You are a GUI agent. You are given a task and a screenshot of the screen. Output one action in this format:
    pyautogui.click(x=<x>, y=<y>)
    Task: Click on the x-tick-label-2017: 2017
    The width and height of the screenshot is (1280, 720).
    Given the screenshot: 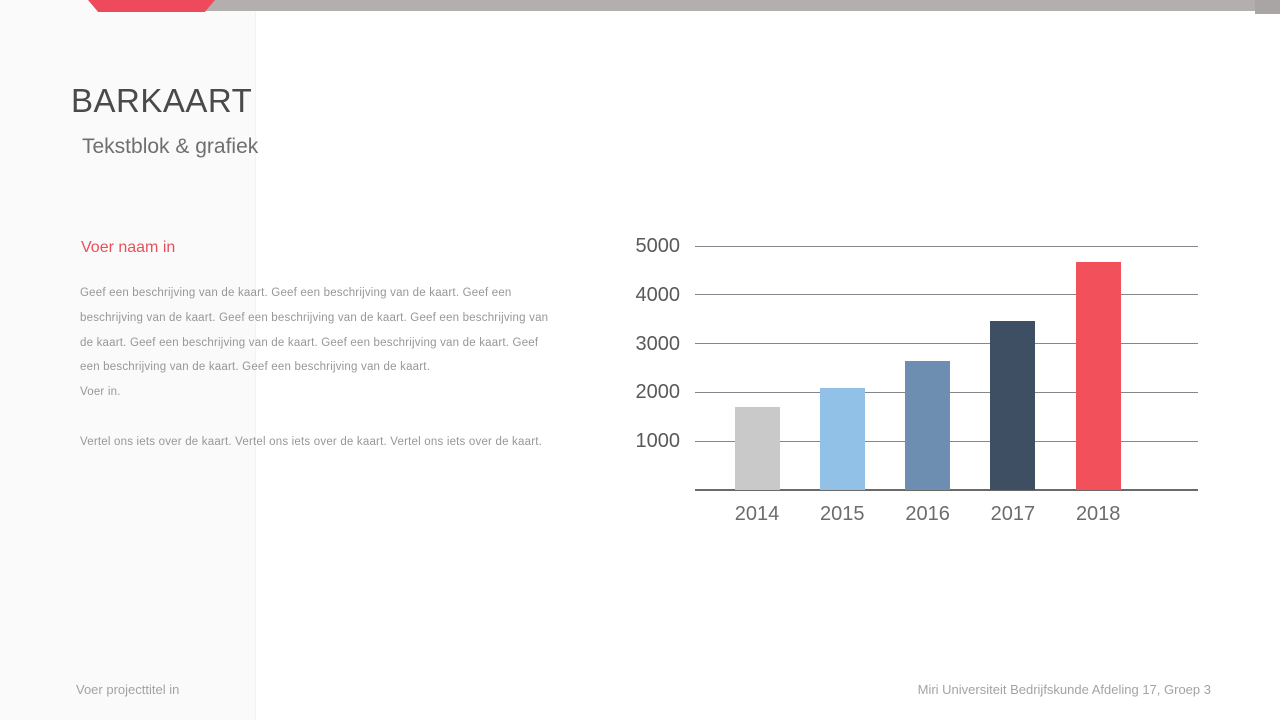 What is the action you would take?
    pyautogui.click(x=1013, y=514)
    